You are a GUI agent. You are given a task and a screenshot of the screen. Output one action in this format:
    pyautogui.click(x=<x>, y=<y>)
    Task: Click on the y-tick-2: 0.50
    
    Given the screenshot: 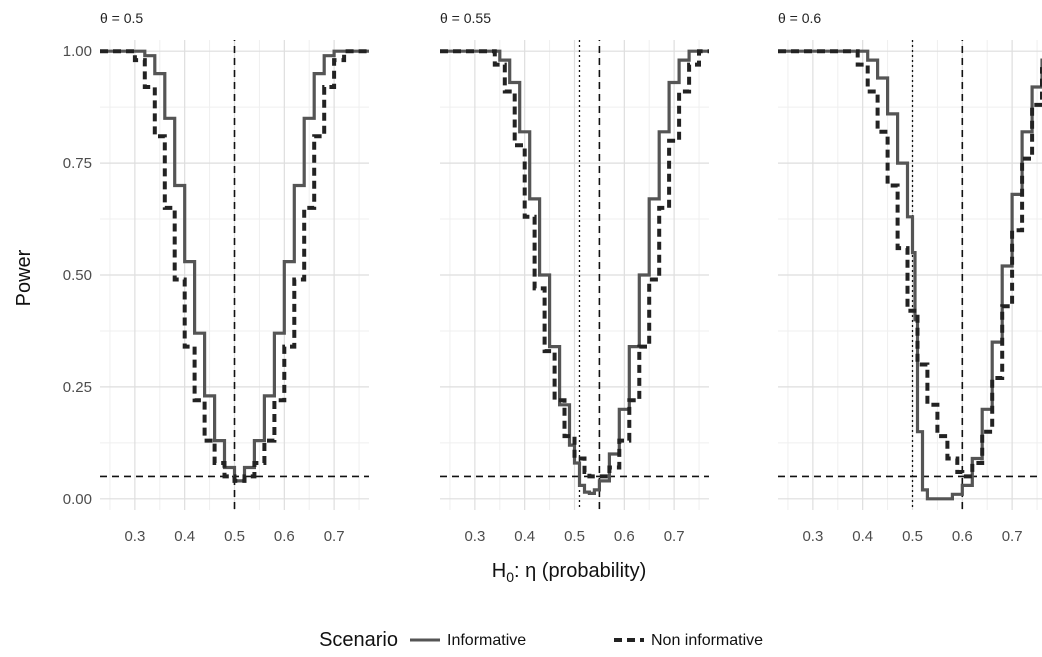 What is the action you would take?
    pyautogui.click(x=77, y=275)
    